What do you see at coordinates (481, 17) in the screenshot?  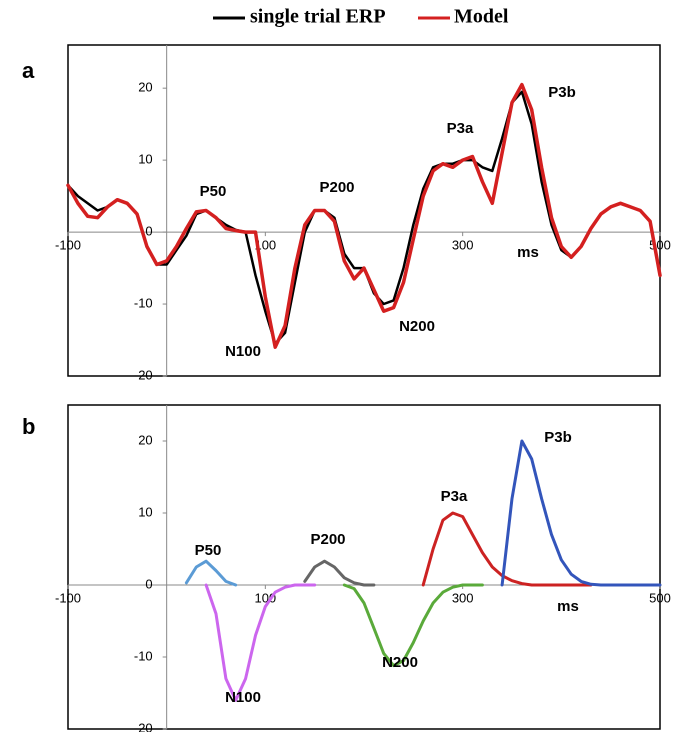 I see `legend-label: Model` at bounding box center [481, 17].